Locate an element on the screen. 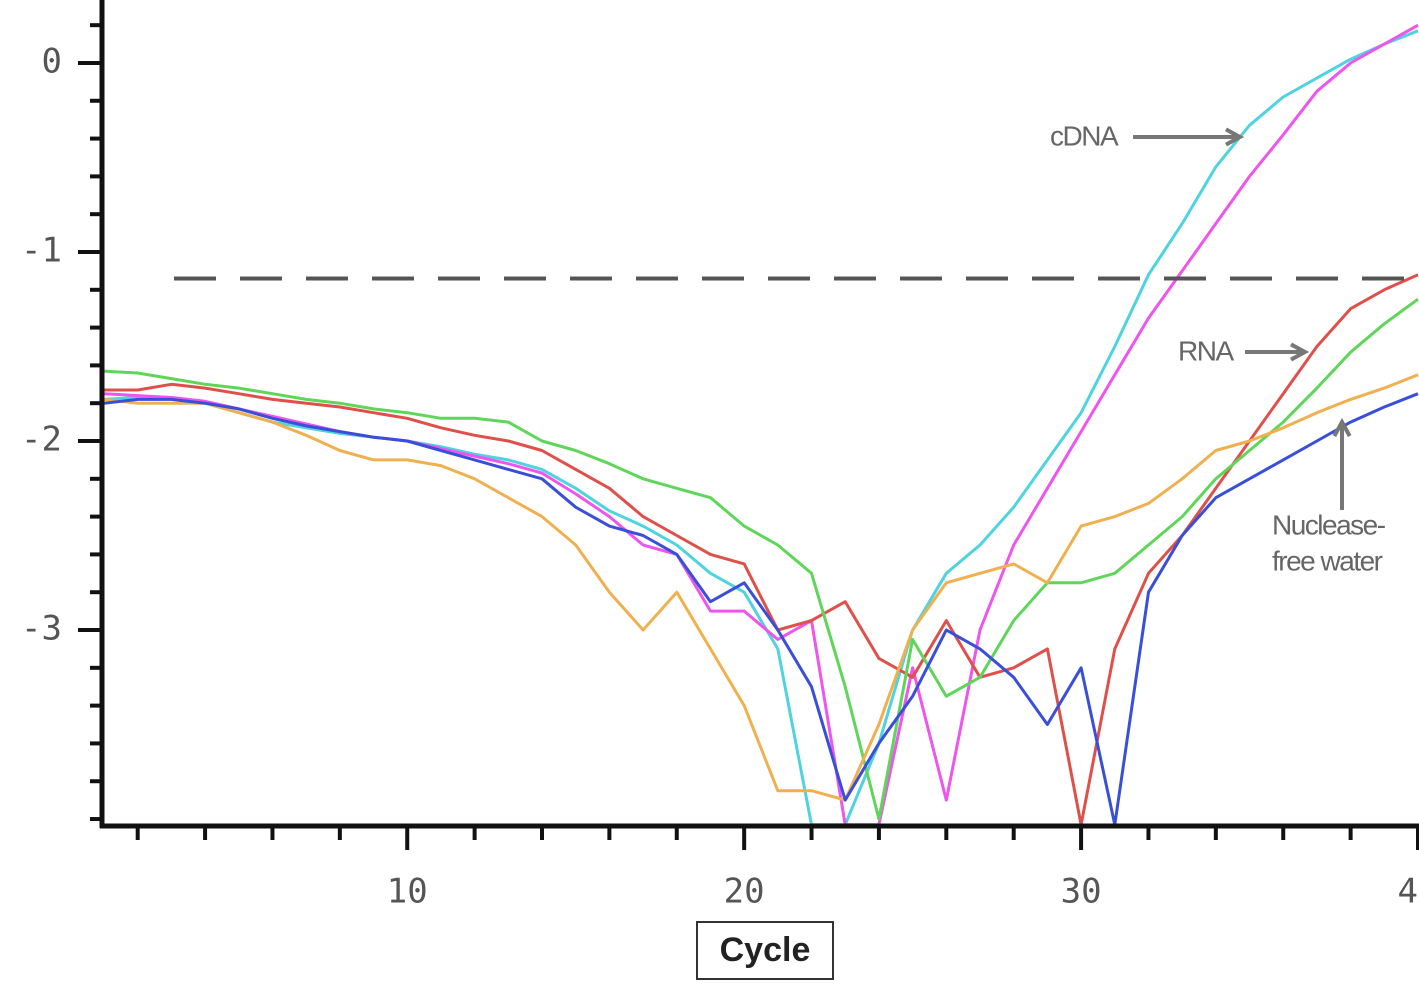 The image size is (1419, 984). x-tick-label: 40 is located at coordinates (1408, 892).